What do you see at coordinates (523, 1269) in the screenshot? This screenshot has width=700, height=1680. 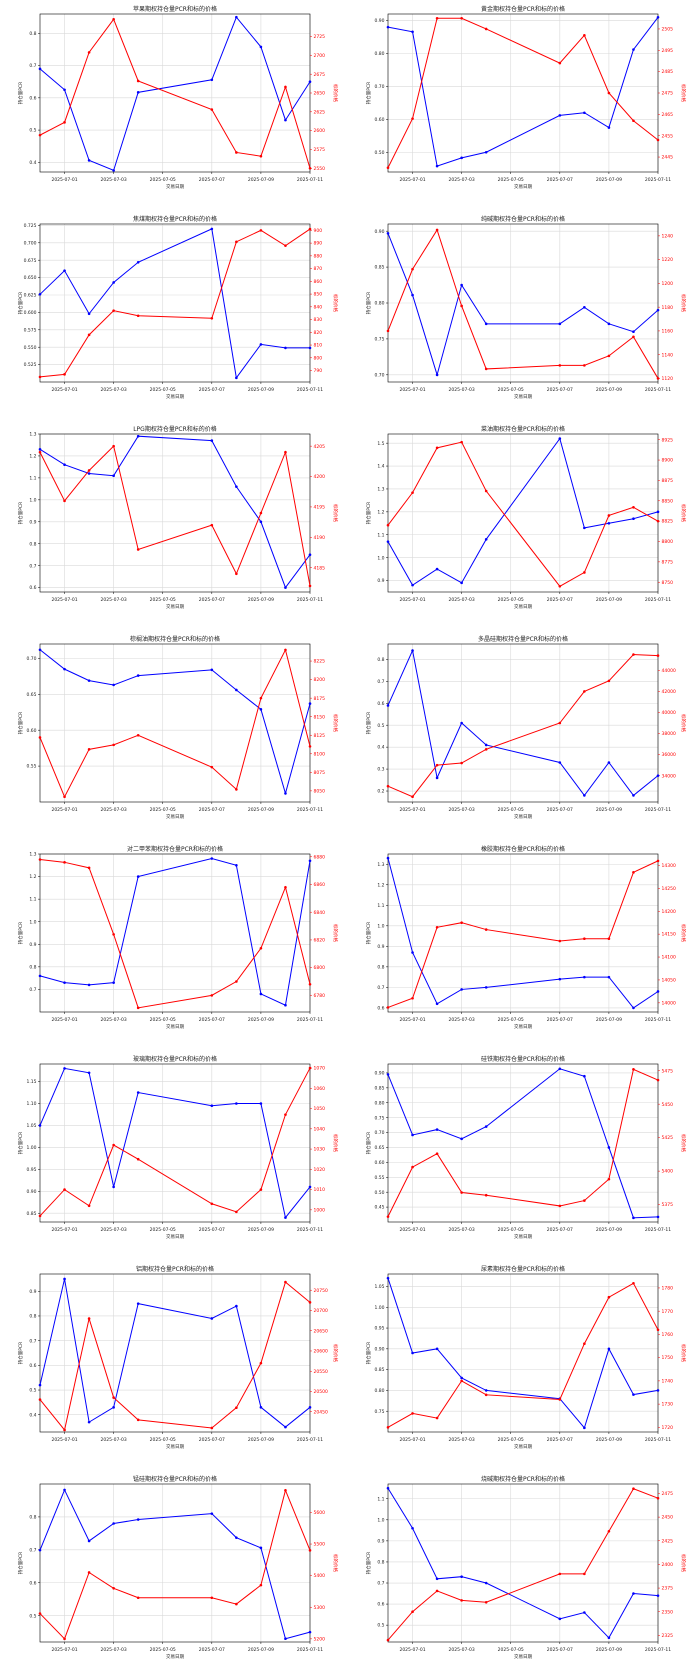 I see `chart-title: 尿素期权持仓量PCR和标的价格` at bounding box center [523, 1269].